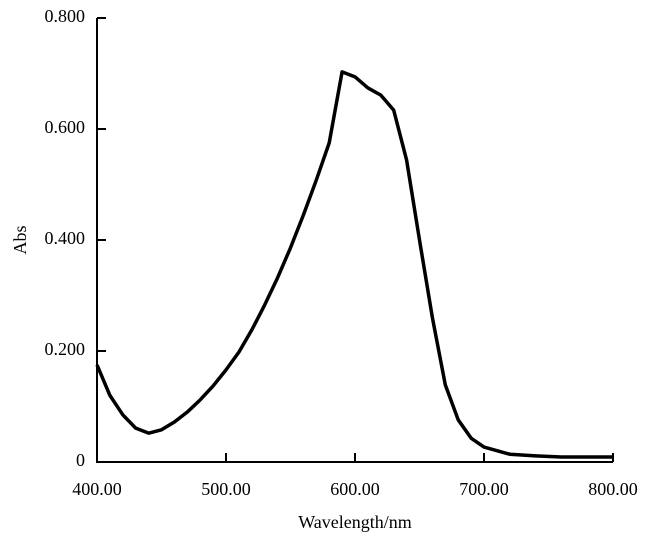 Image resolution: width=652 pixels, height=541 pixels. What do you see at coordinates (613, 489) in the screenshot?
I see `x-tick-label: 800.00` at bounding box center [613, 489].